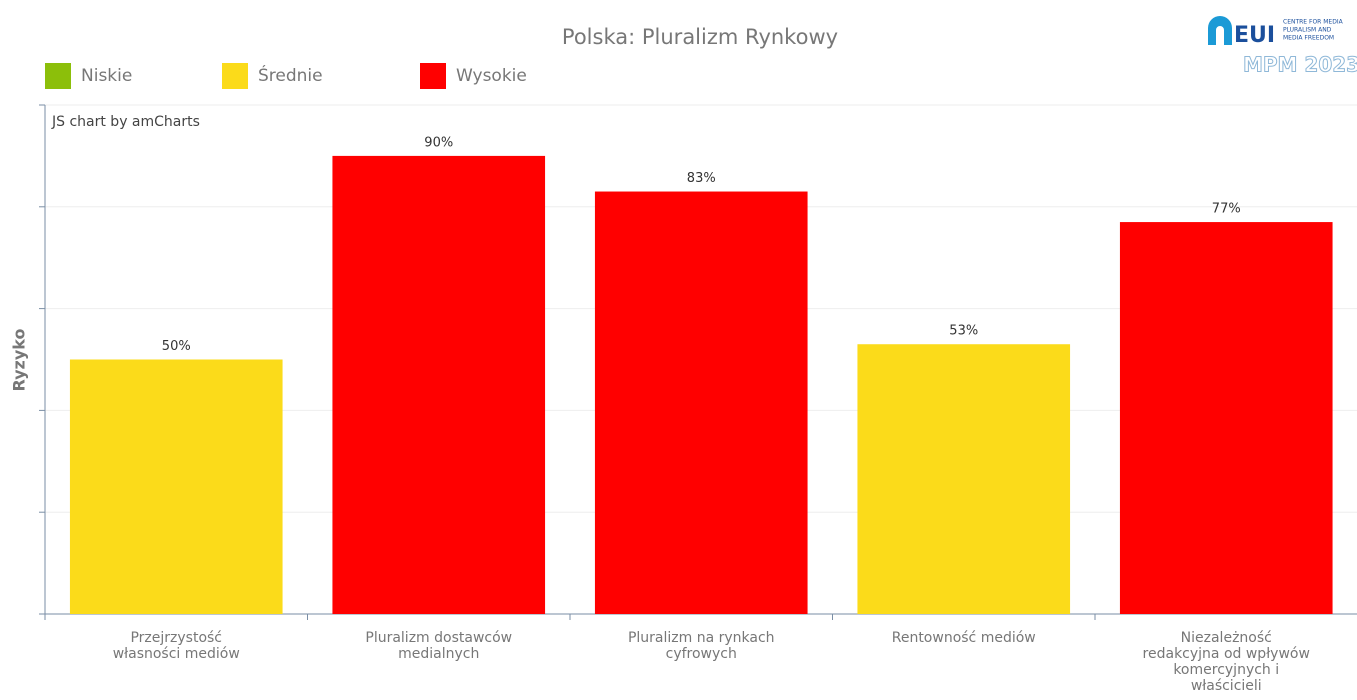 Image resolution: width=1357 pixels, height=700 pixels. Describe the element at coordinates (964, 638) in the screenshot. I see `x-tick-label: Rentowność mediów` at that location.